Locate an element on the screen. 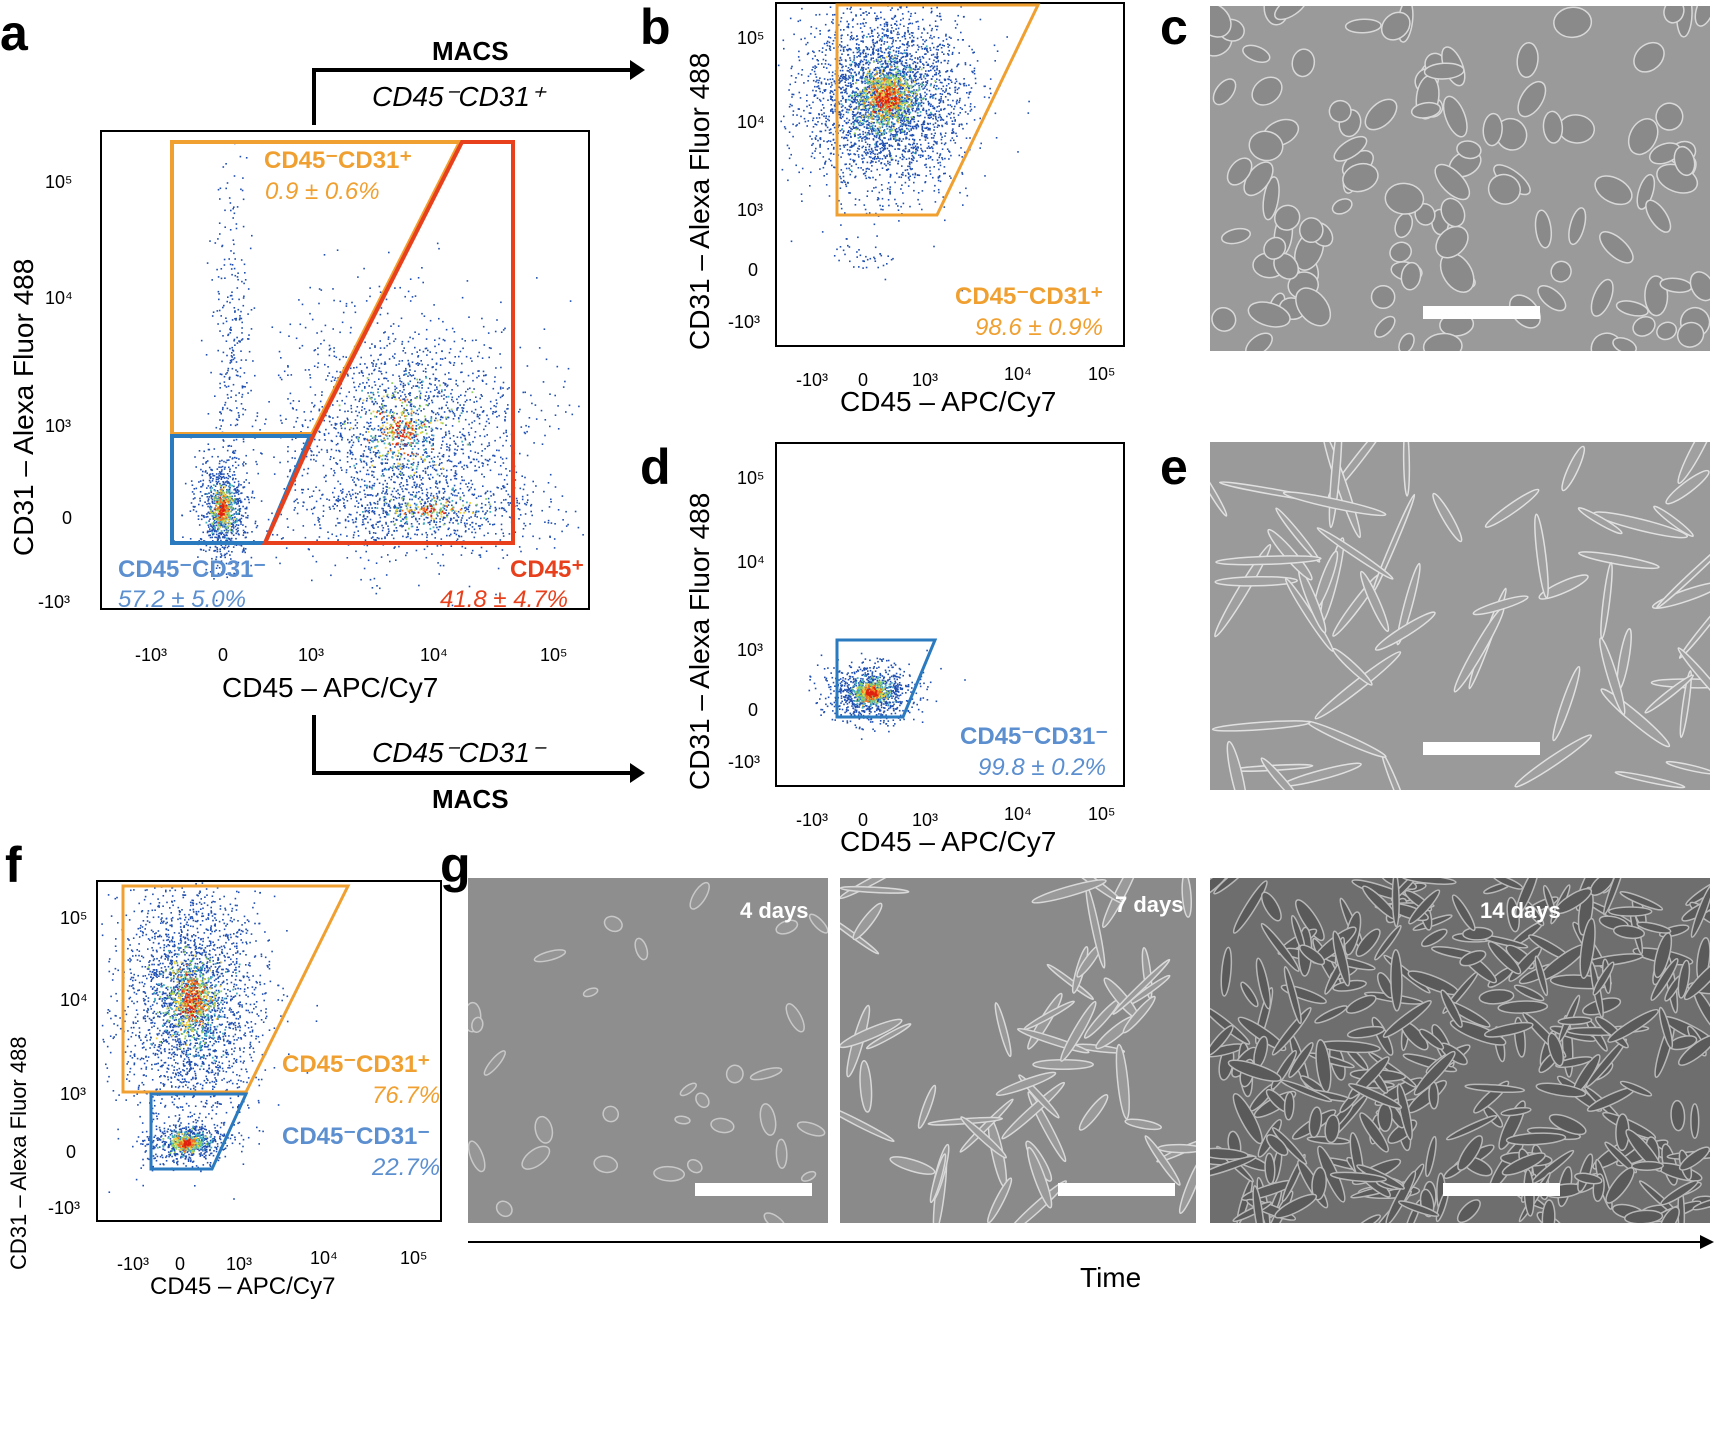 The height and width of the screenshot is (1431, 1722). panel-f-gates is located at coordinates (236, 1027).